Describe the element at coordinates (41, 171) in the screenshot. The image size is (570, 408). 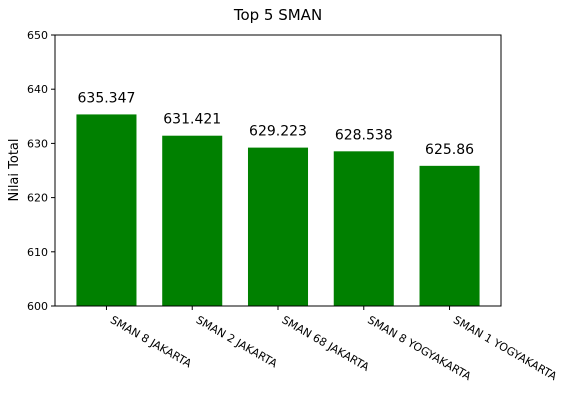
I see `y-axis: 600 610 620 630 640 650` at that location.